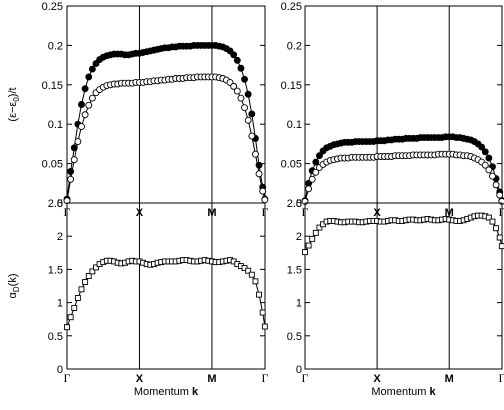 This screenshot has height=410, width=504. Describe the element at coordinates (14, 104) in the screenshot. I see `y-axis-title: (ε−ε0)/t` at that location.